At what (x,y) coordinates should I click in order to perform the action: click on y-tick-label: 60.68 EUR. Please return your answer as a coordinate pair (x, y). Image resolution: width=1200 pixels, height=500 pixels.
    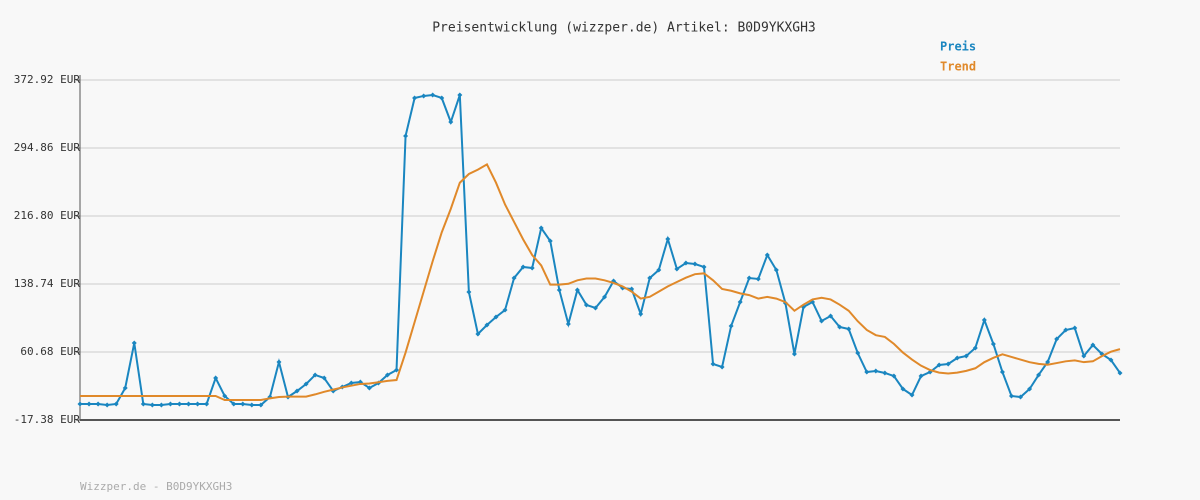
    Looking at the image, I should click on (50, 351).